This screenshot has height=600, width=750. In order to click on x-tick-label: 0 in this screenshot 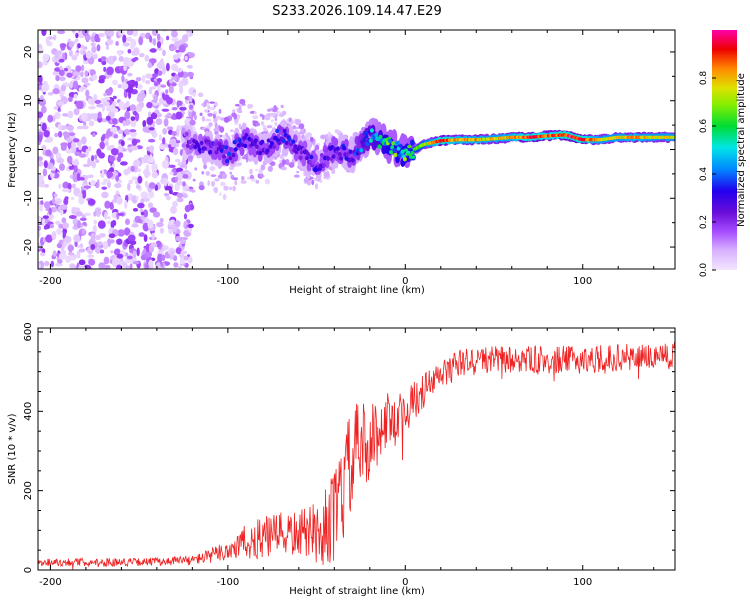, I will do `click(405, 281)`.